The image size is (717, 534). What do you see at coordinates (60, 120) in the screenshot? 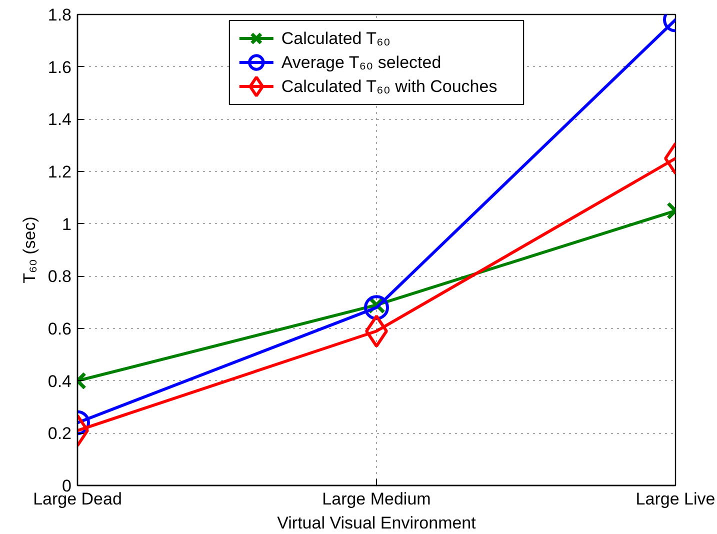
I see `y-tick-label: 1.4` at bounding box center [60, 120].